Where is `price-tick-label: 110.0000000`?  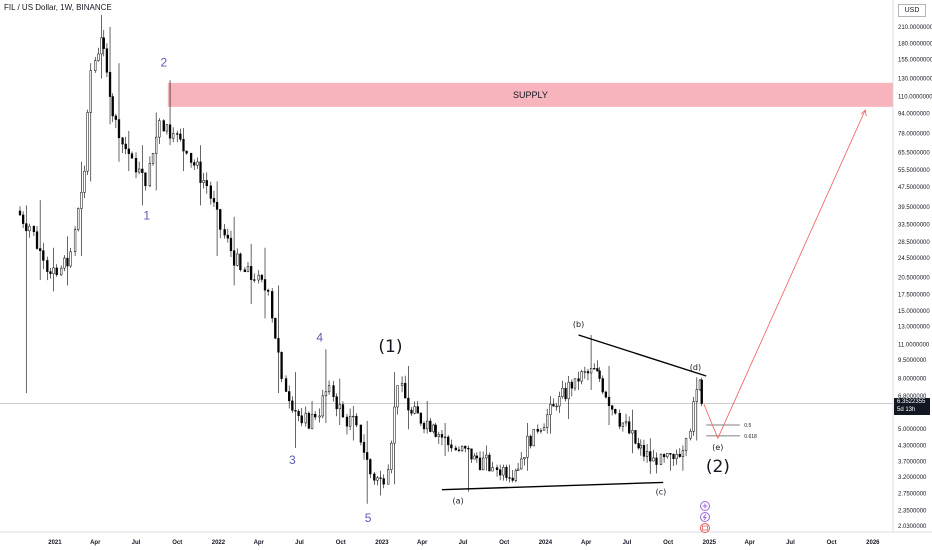
price-tick-label: 110.0000000 is located at coordinates (915, 98).